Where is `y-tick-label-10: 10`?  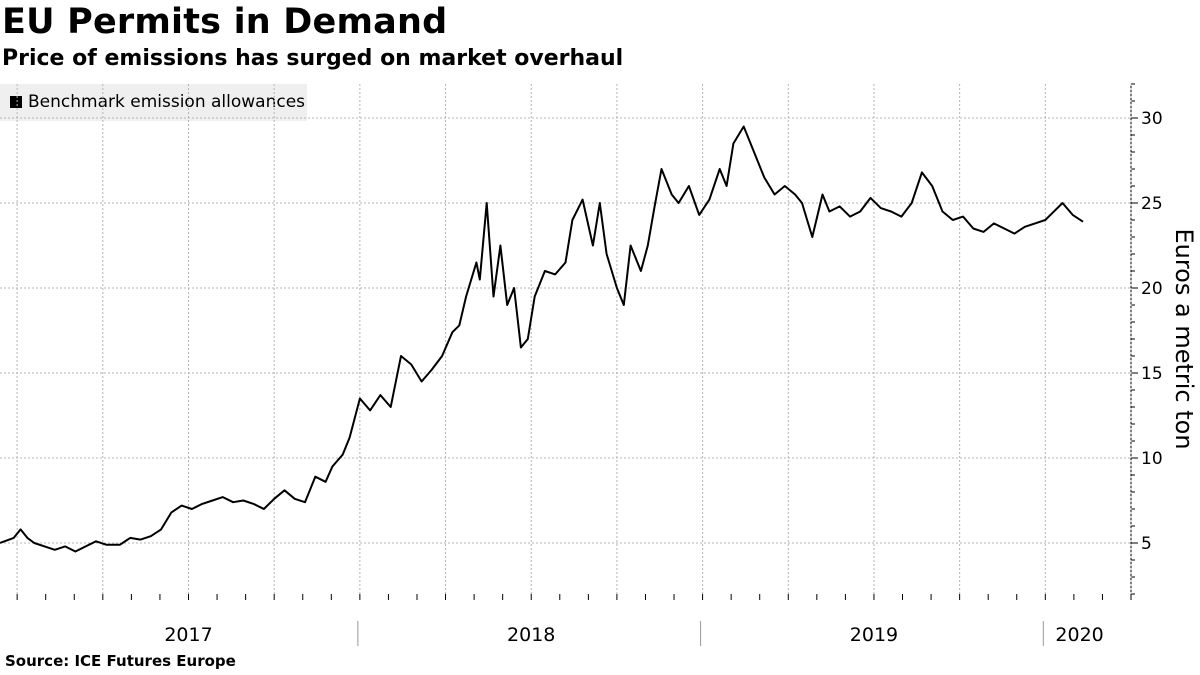 y-tick-label-10: 10 is located at coordinates (1152, 459).